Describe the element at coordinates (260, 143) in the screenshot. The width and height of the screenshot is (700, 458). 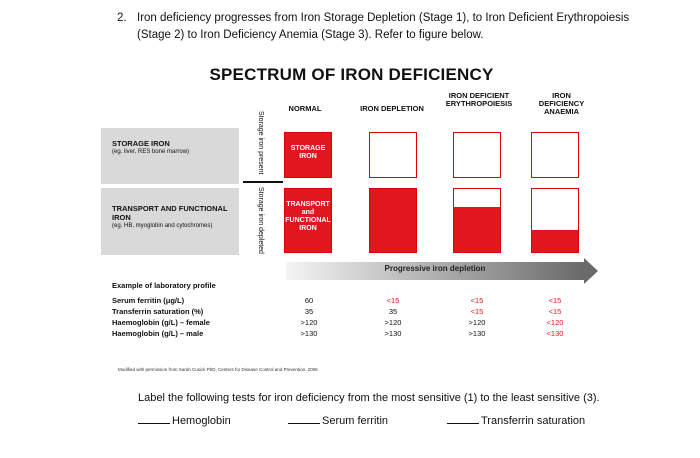
I see `storage-present-label: Storage iron present` at that location.